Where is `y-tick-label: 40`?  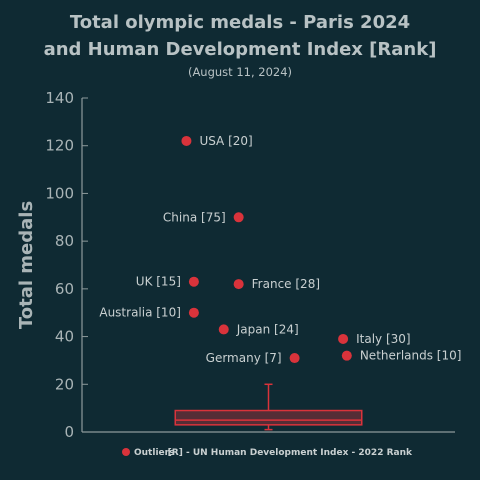 y-tick-label: 40 is located at coordinates (64, 337).